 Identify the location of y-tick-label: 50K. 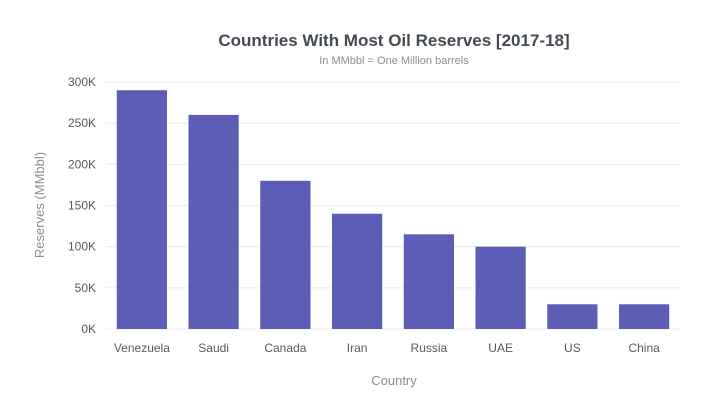
(85, 288).